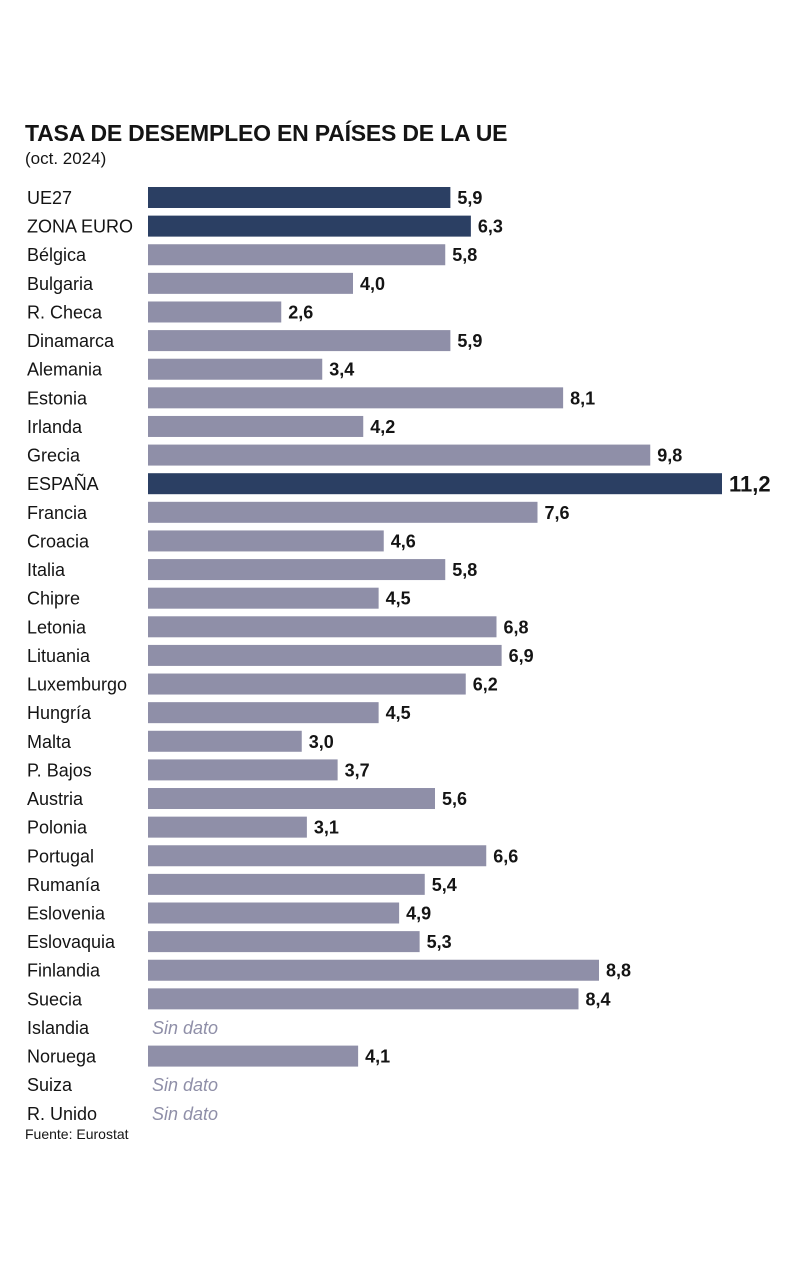 The height and width of the screenshot is (1263, 800). Describe the element at coordinates (464, 255) in the screenshot. I see `value-label-belgica: 5,8` at that location.